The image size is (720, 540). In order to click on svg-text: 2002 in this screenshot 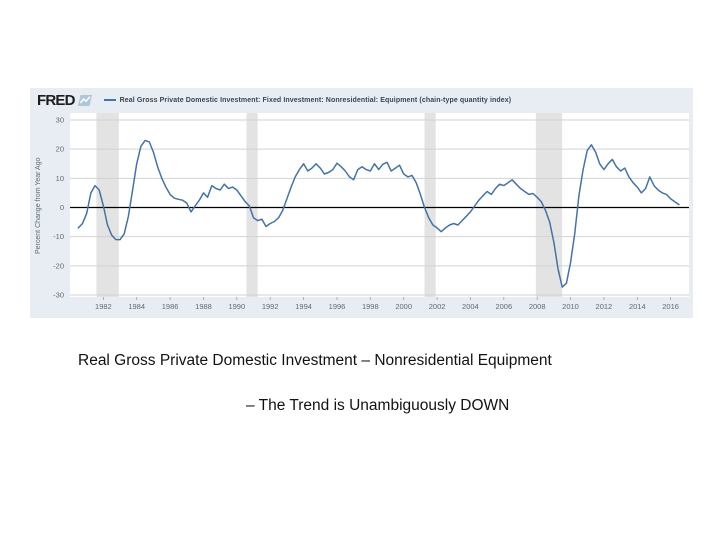, I will do `click(437, 306)`.